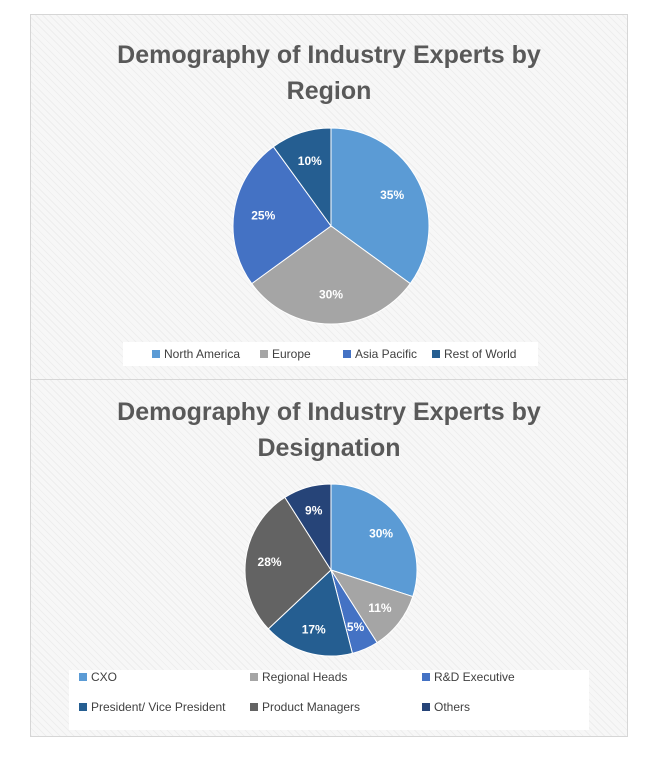  What do you see at coordinates (347, 354) in the screenshot?
I see `legend-swatch-asia-pacific` at bounding box center [347, 354].